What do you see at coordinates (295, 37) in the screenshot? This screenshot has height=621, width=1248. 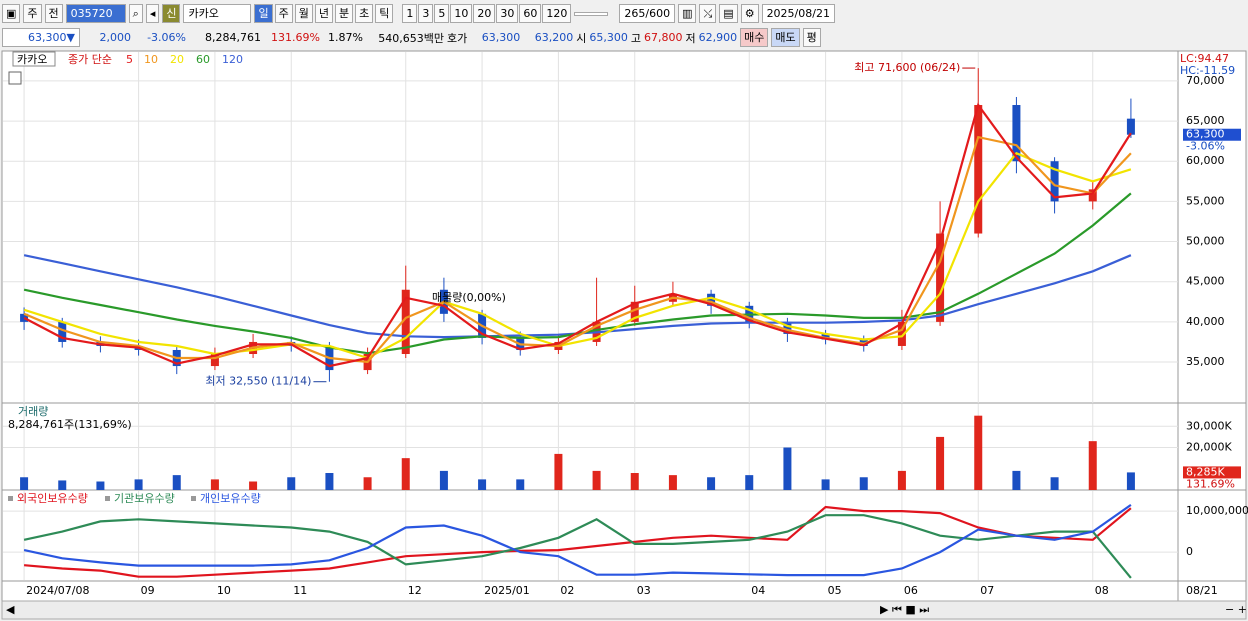 I see `volume-ratio: 131.69%` at bounding box center [295, 37].